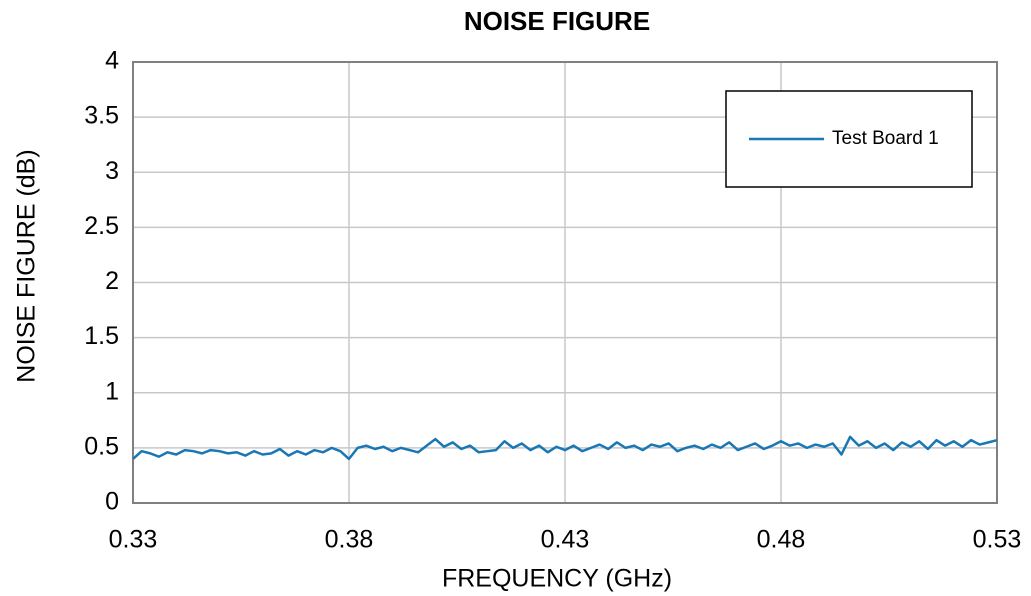  Describe the element at coordinates (112, 502) in the screenshot. I see `y-tick-label: 0` at that location.